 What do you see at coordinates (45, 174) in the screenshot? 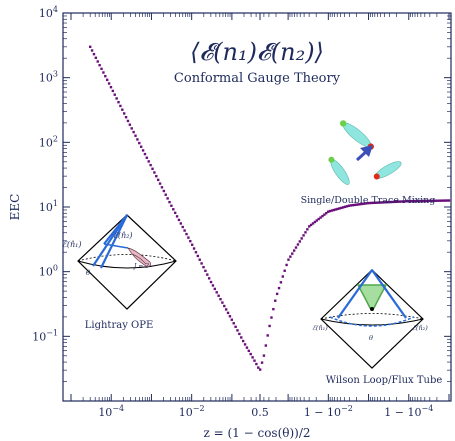
I see `y-tick-labels: 10−1 100 101 102 103 104` at bounding box center [45, 174].